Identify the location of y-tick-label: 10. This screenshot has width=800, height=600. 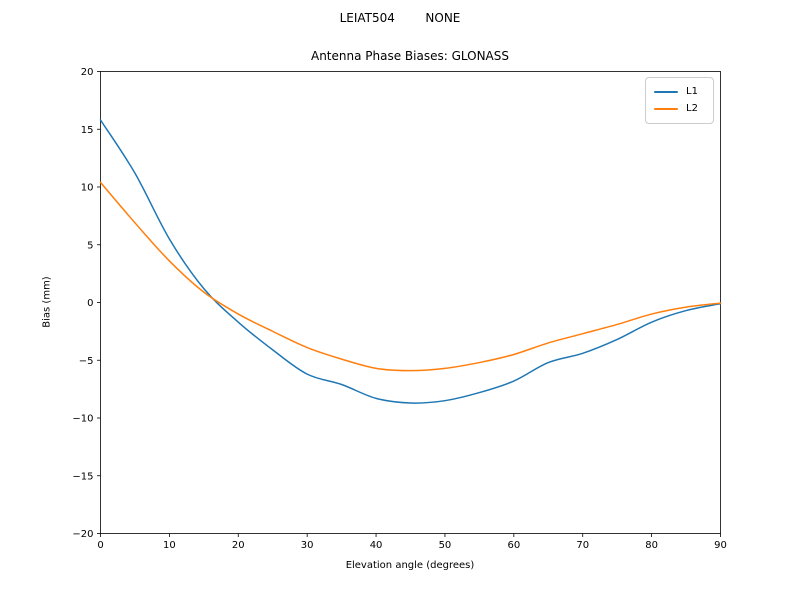
(87, 188).